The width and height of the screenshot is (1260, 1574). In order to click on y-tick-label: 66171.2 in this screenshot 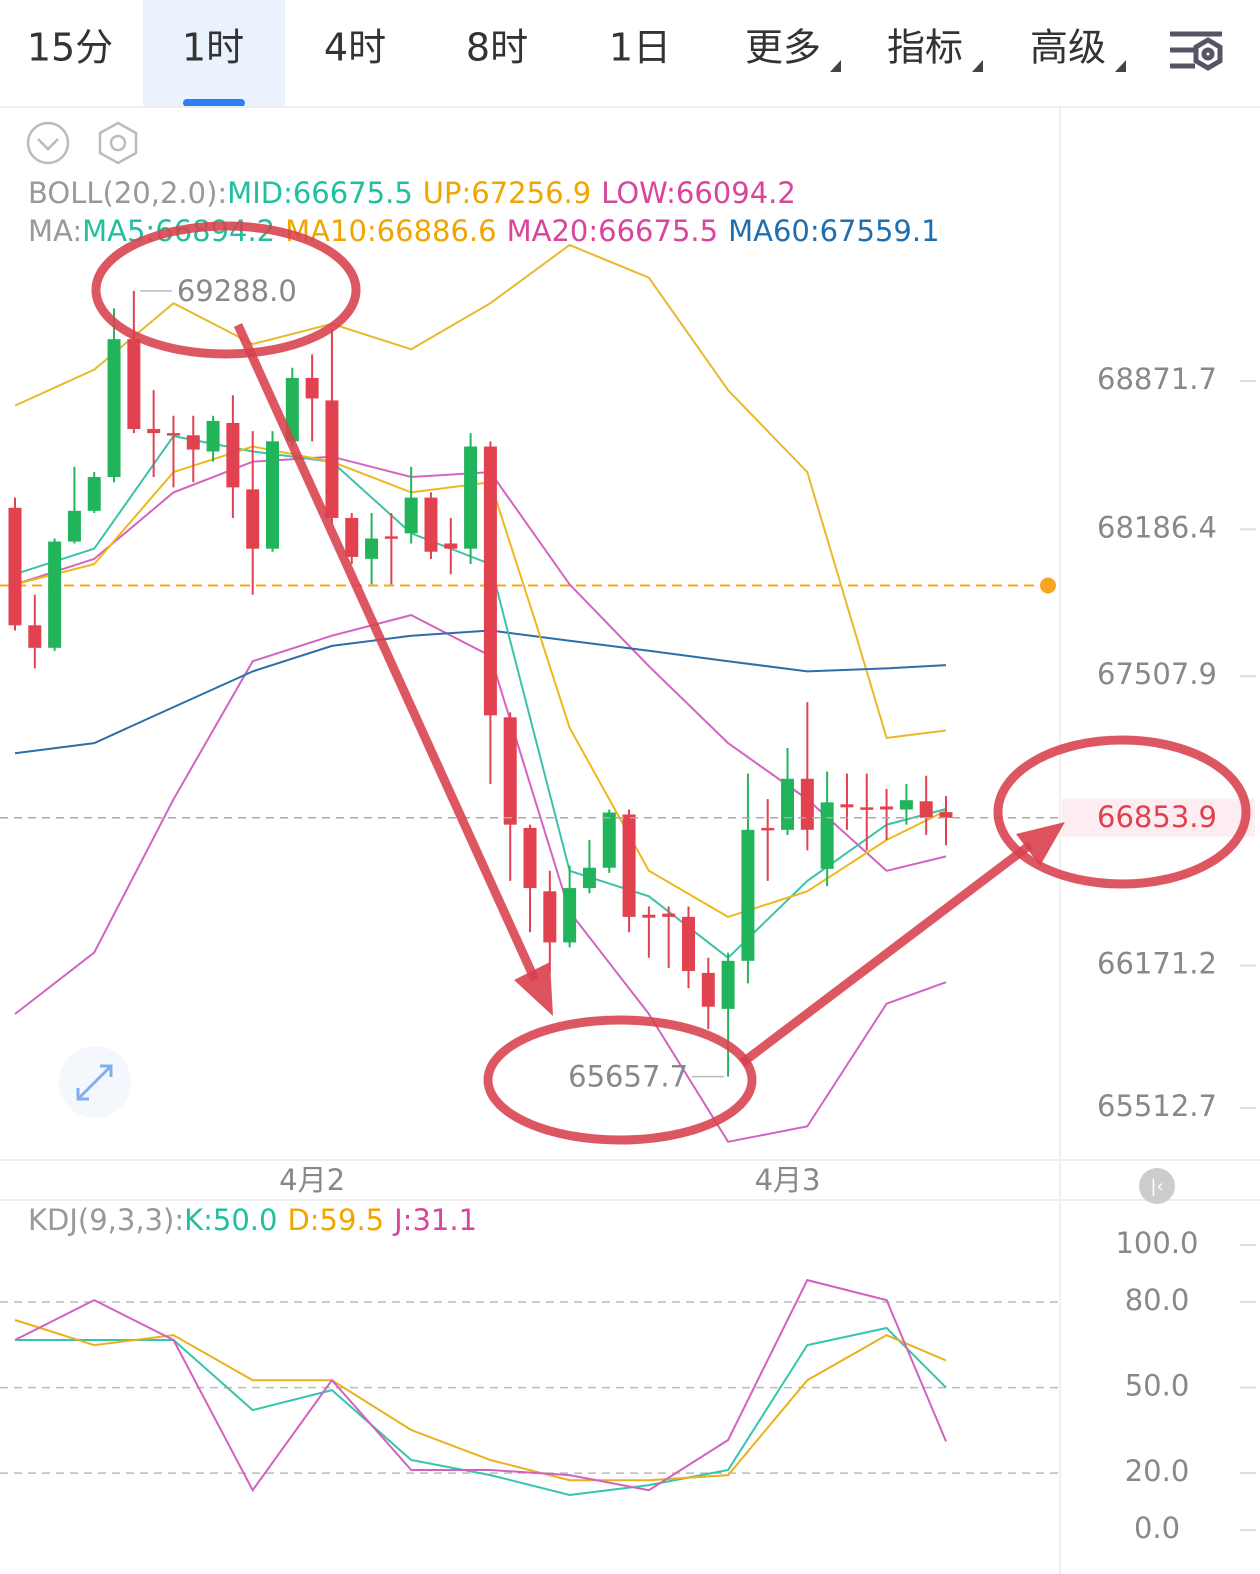, I will do `click(1157, 964)`.